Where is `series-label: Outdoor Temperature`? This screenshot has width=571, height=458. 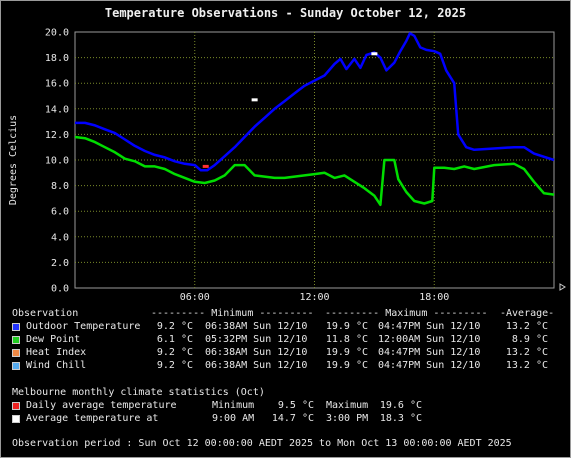 series-label: Outdoor Temperature is located at coordinates (83, 326).